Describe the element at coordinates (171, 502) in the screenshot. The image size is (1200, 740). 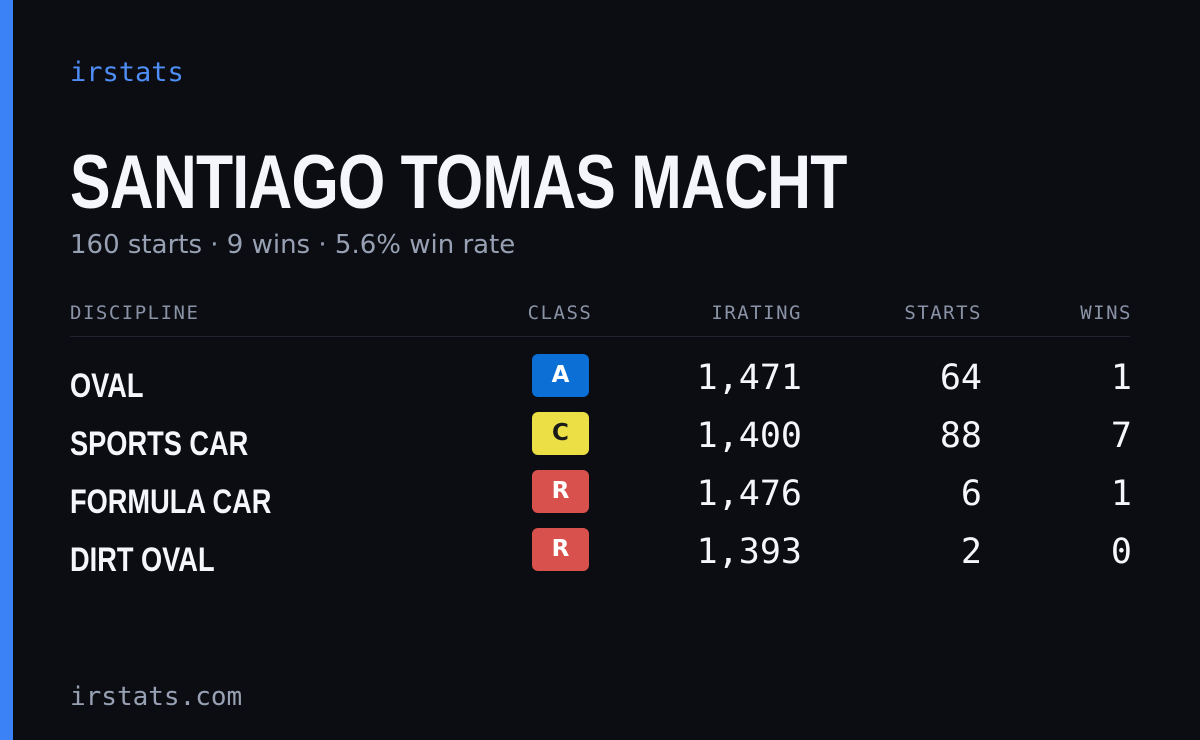
I see `row-discipline: FORMULA CAR` at that location.